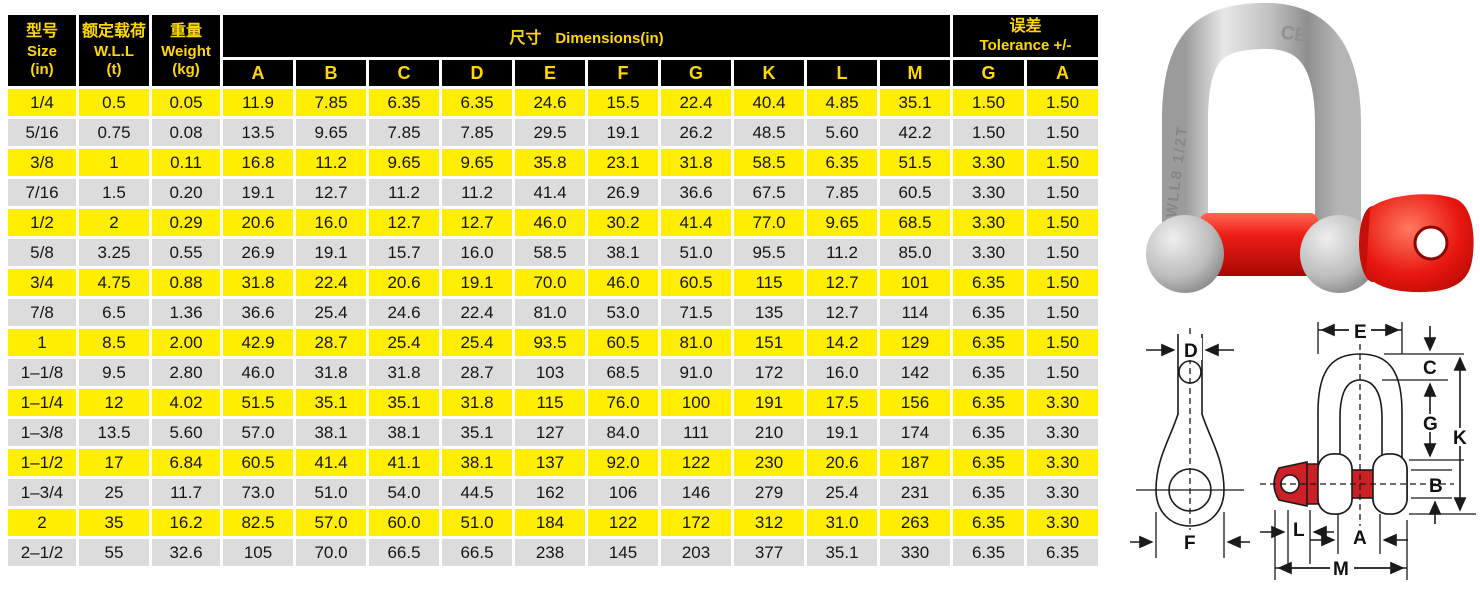 This screenshot has height=604, width=1480. Describe the element at coordinates (623, 552) in the screenshot. I see `table-cell-f: 145` at that location.